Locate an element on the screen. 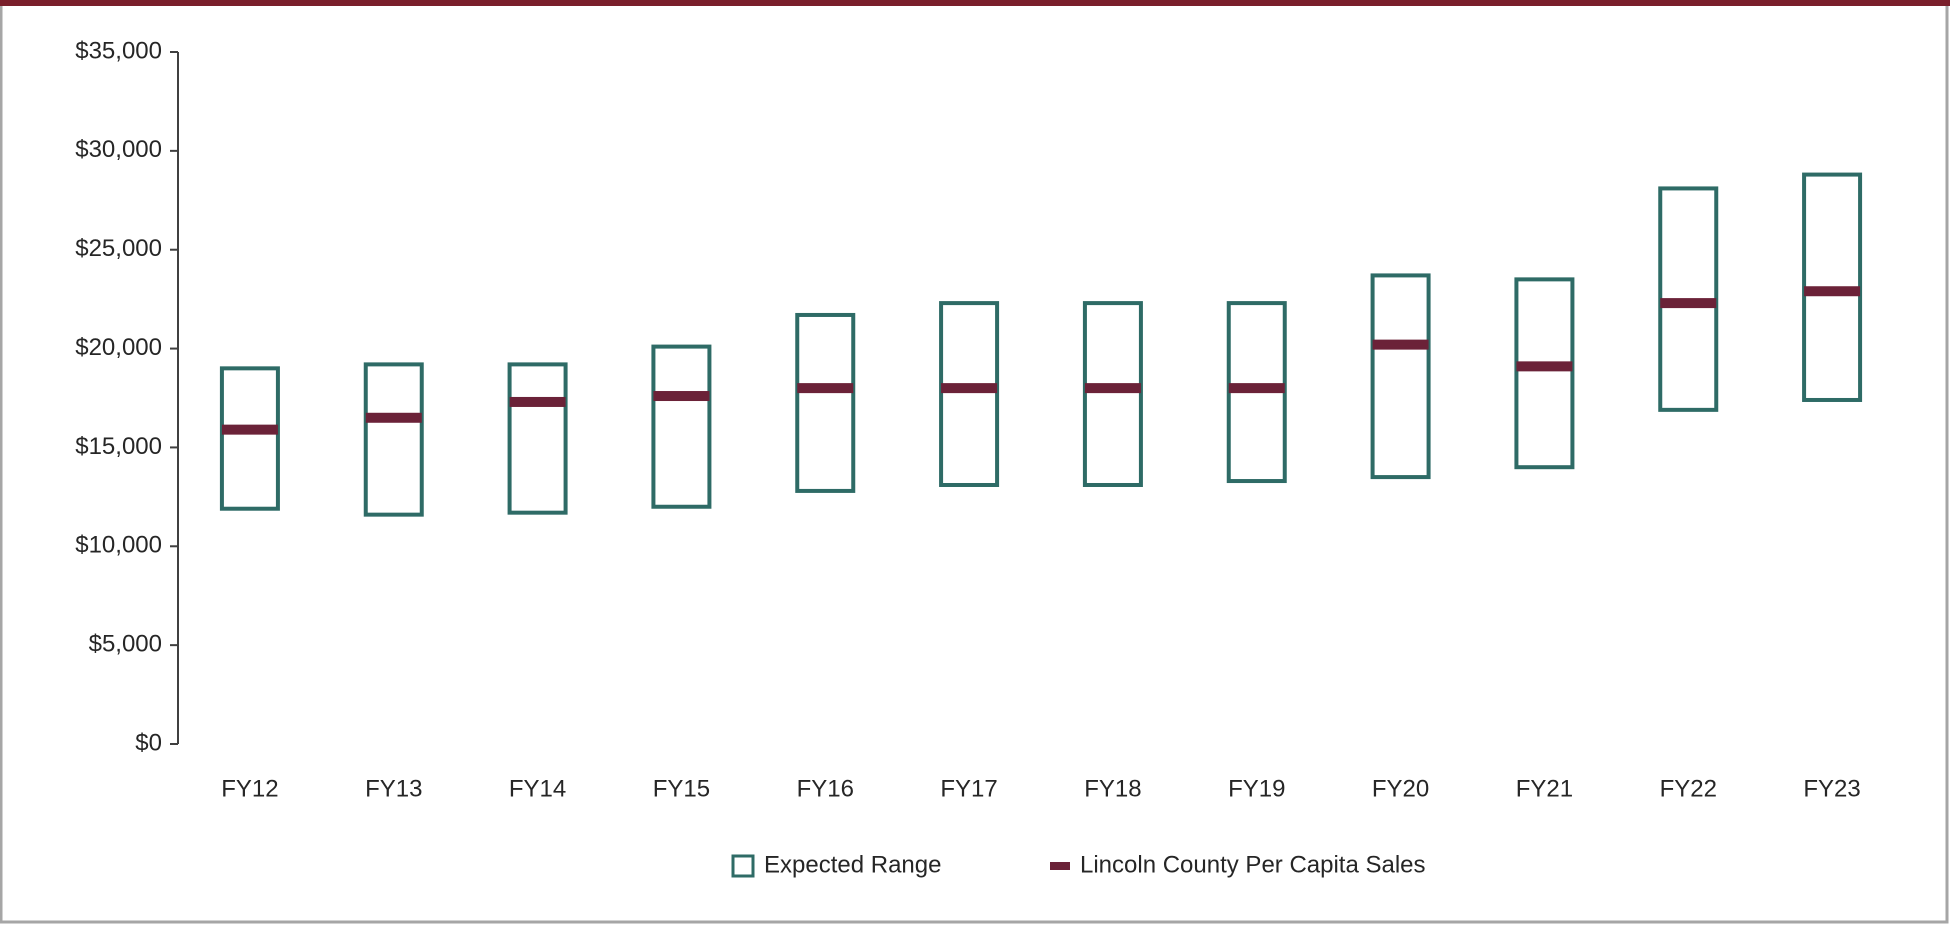 This screenshot has height=925, width=1950. x-tick-label: FY15 is located at coordinates (681, 788).